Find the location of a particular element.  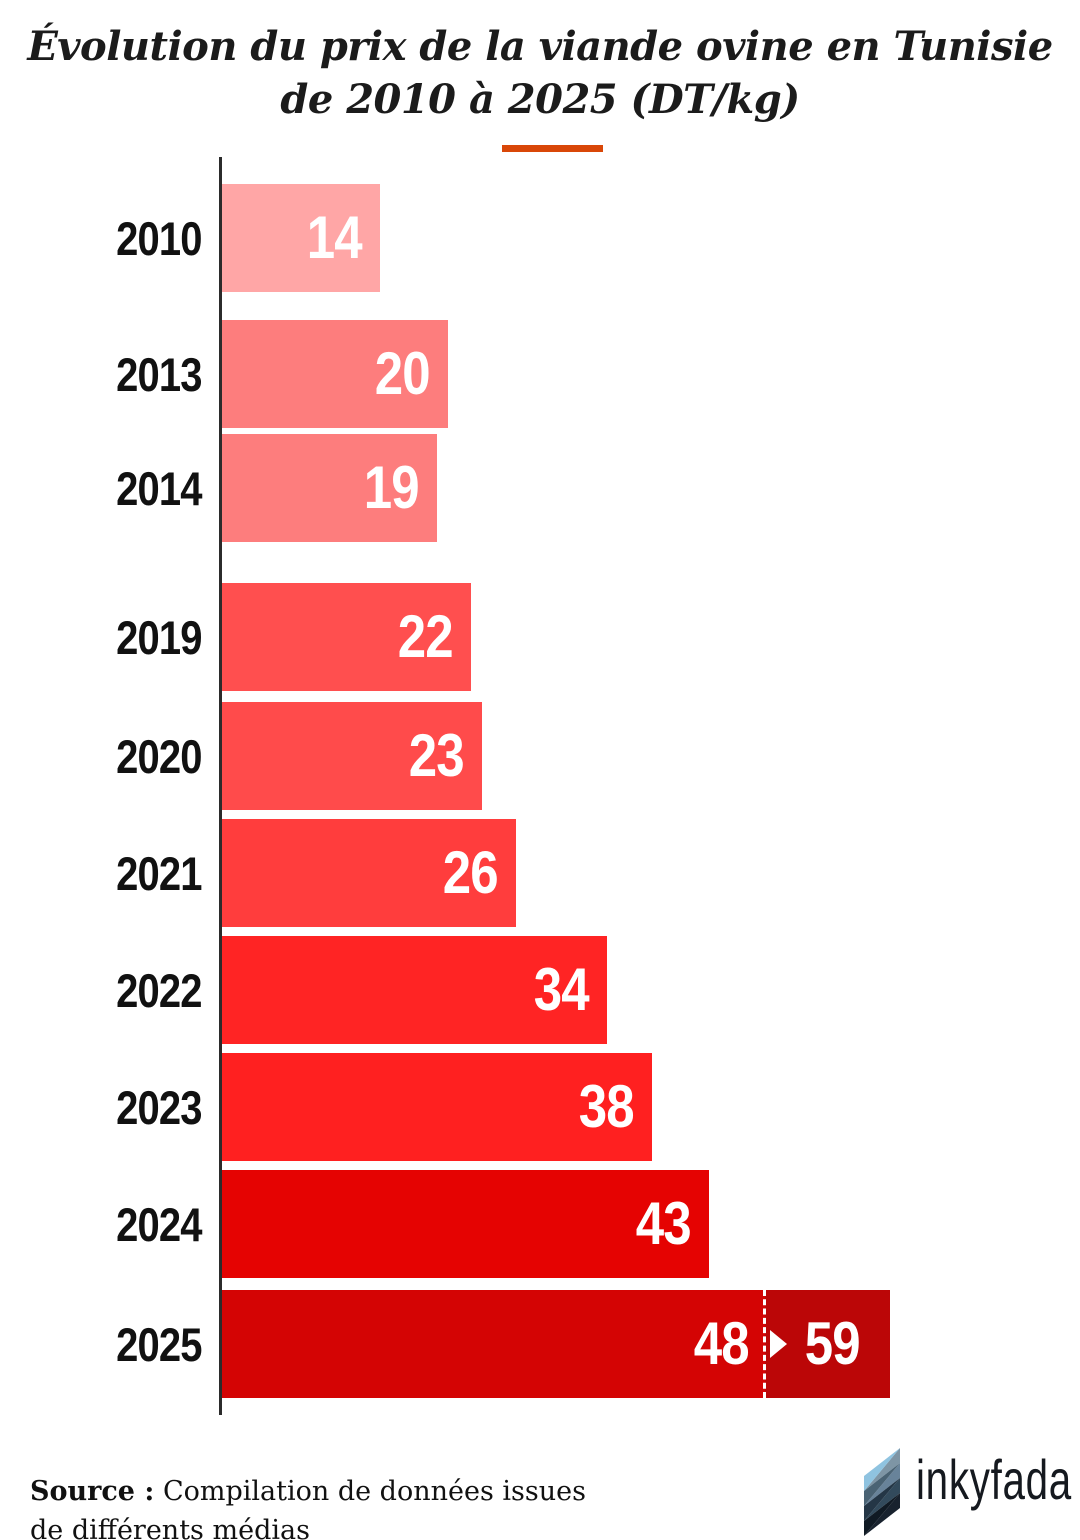

bar-value: 43 is located at coordinates (659, 1223).